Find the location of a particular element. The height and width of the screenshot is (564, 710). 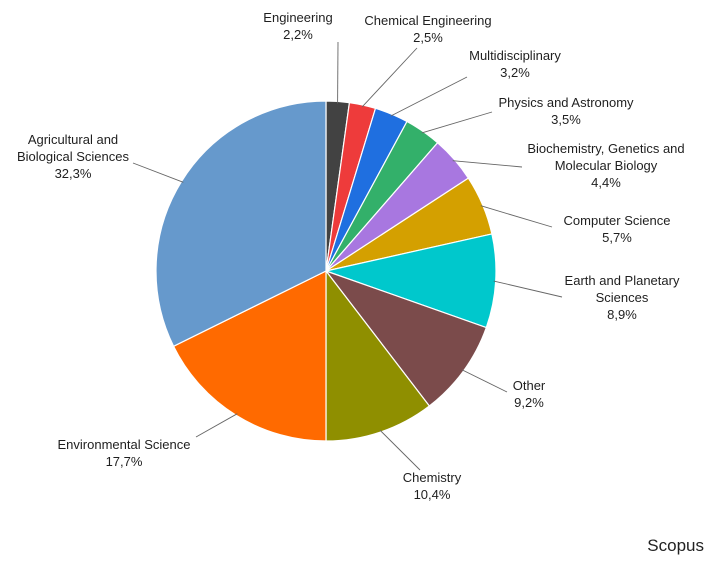

leader-line-chemistry is located at coordinates (400, 450).